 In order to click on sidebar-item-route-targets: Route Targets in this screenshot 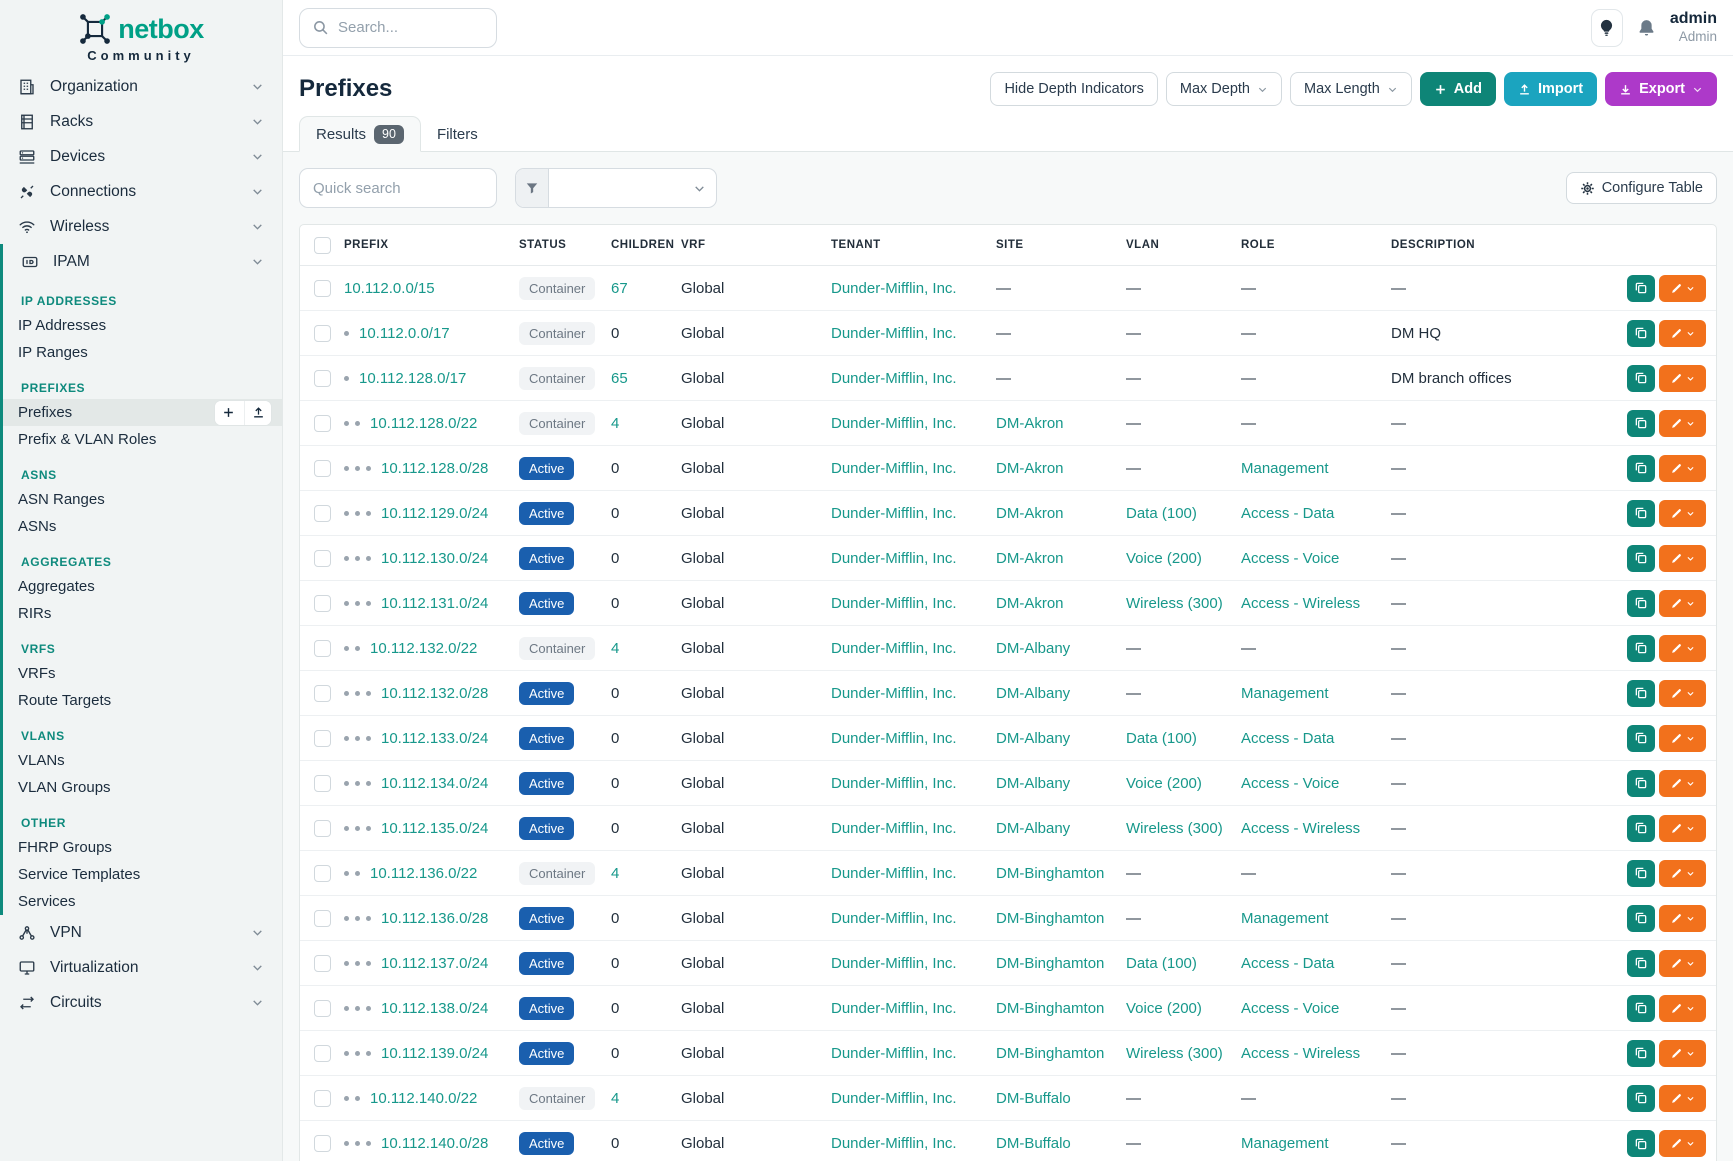, I will do `click(142, 700)`.